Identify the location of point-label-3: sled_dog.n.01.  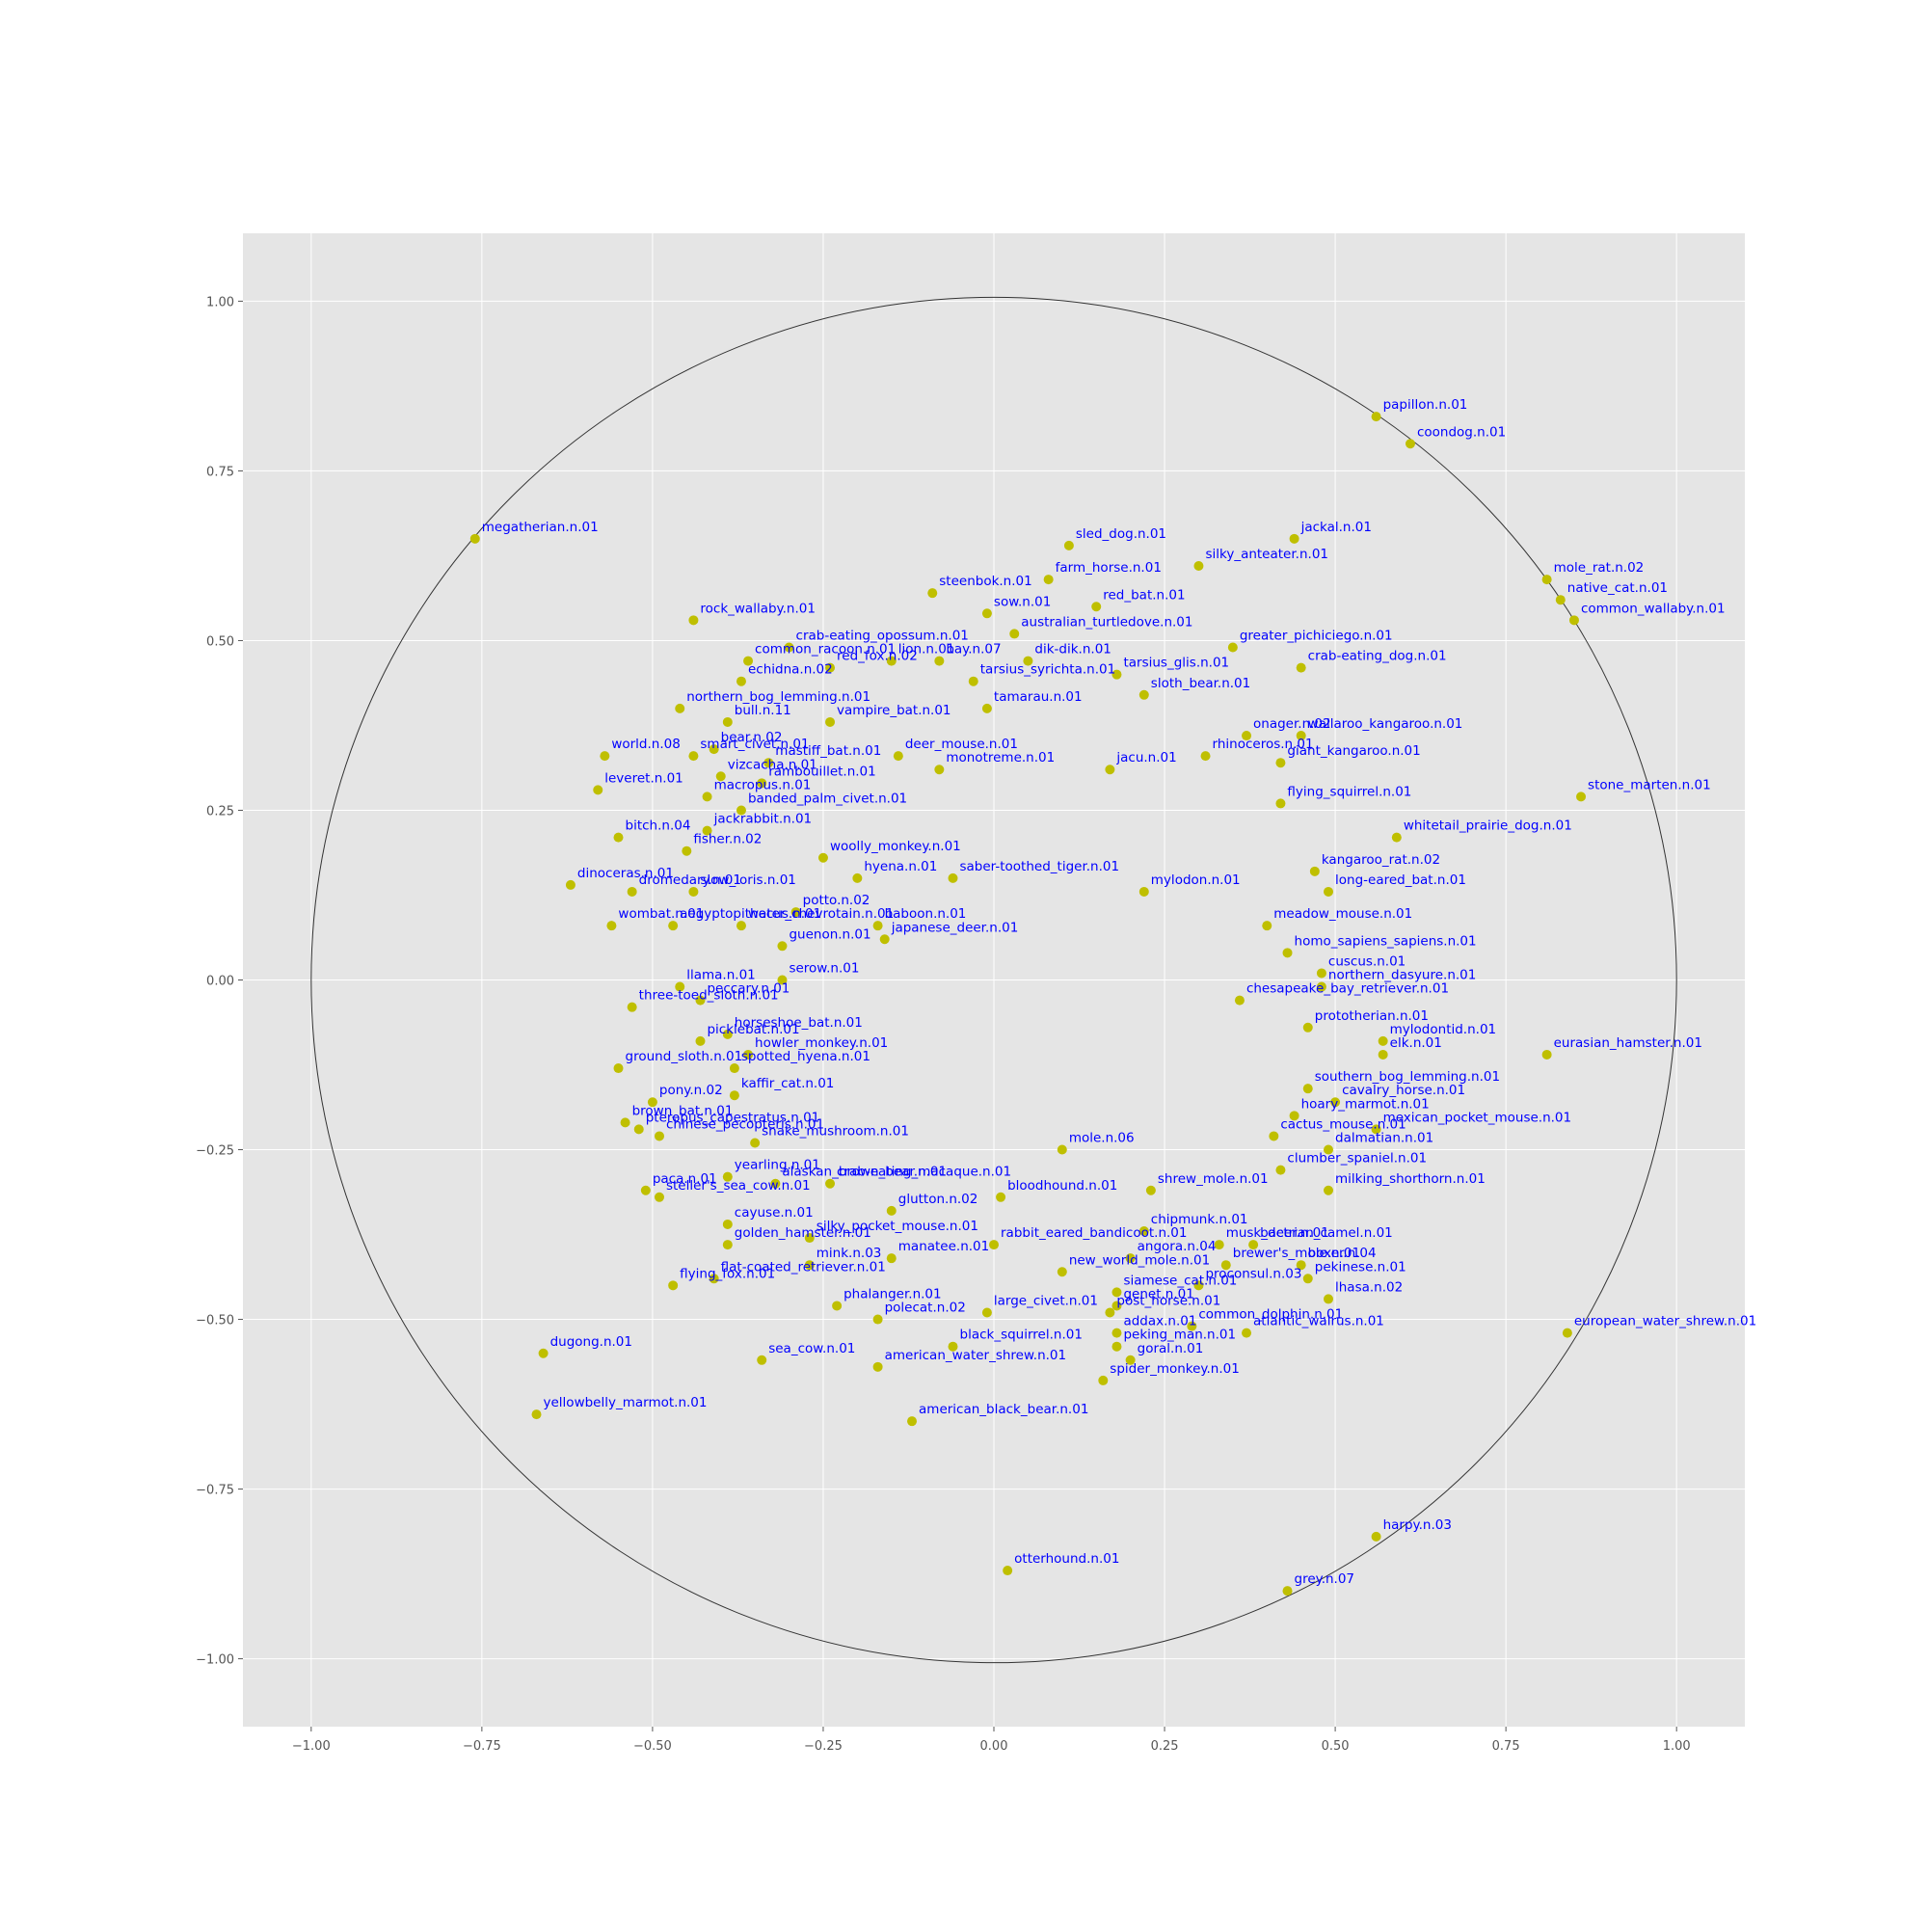
(1121, 534).